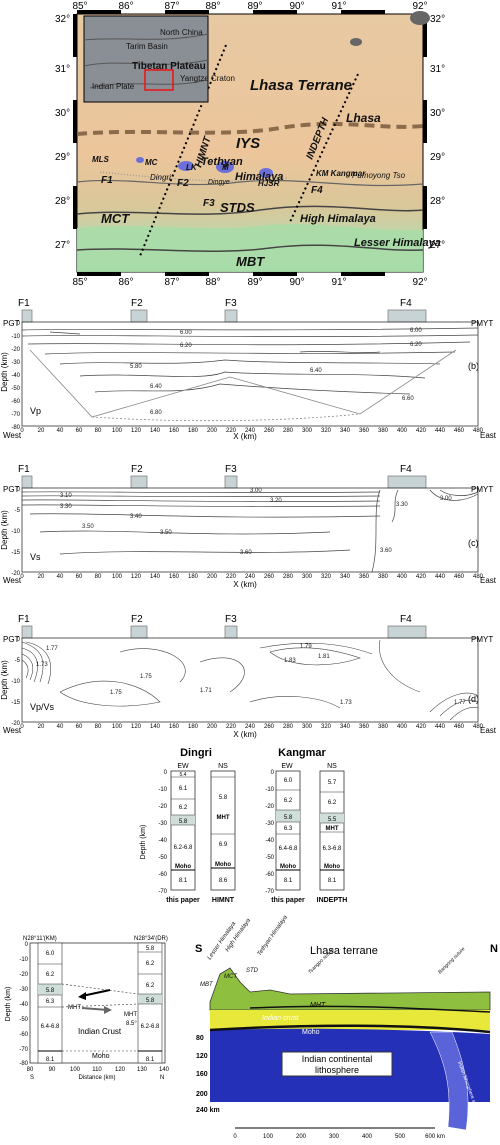 This screenshot has height=1145, width=500. What do you see at coordinates (96, 993) in the screenshot?
I see `upper-arrow` at bounding box center [96, 993].